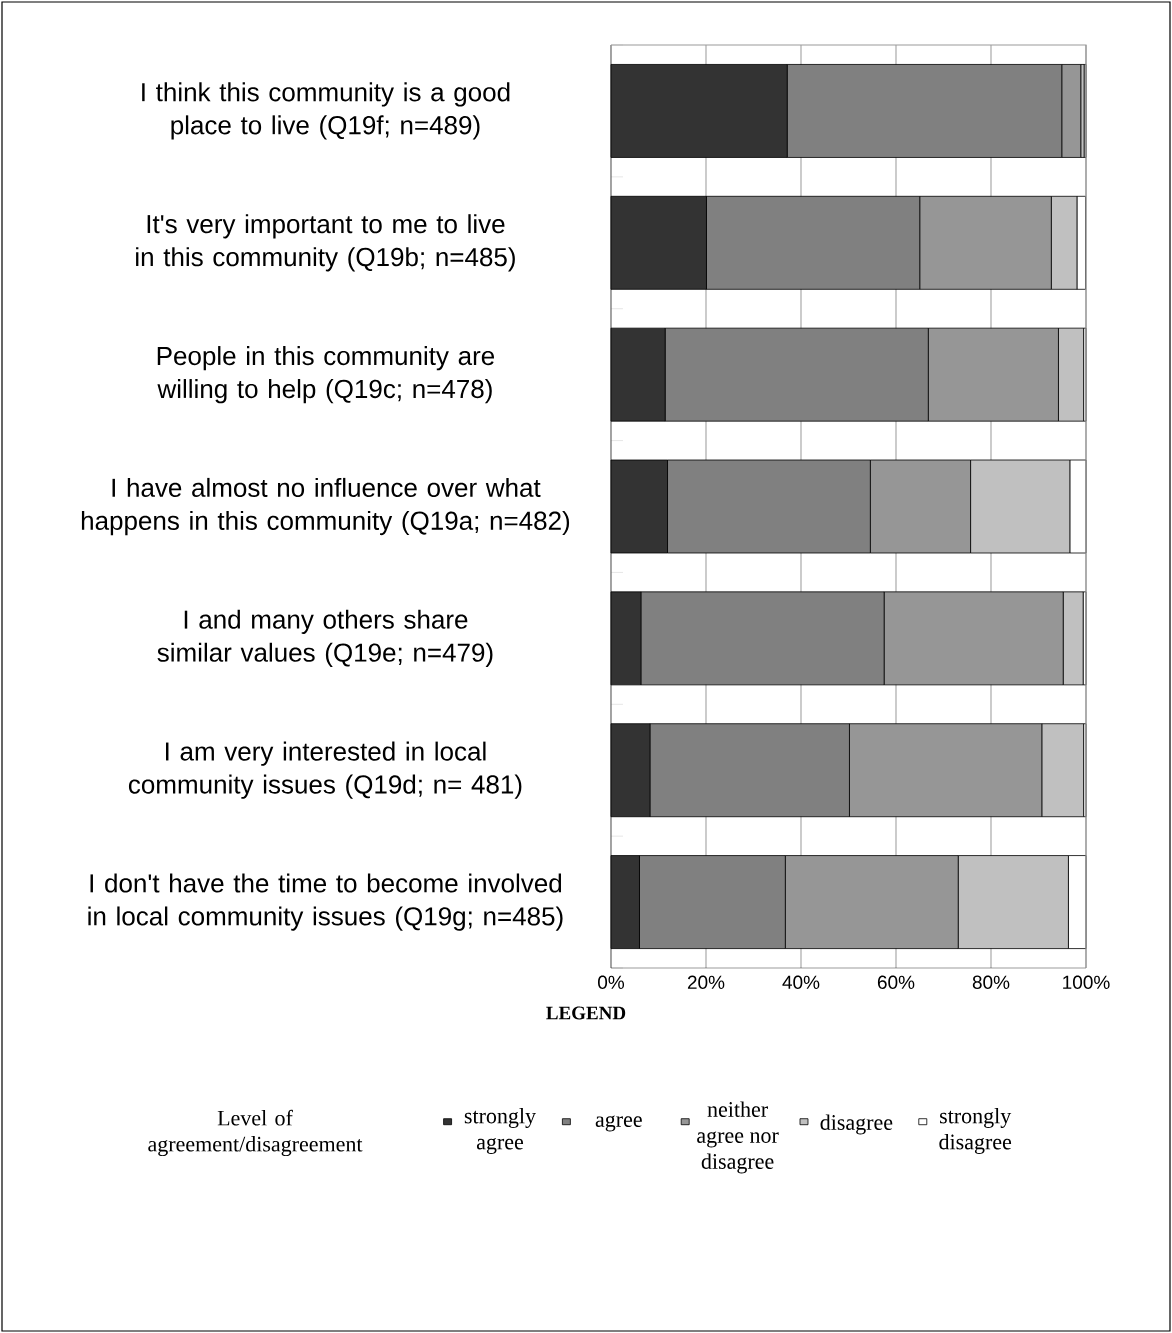 The image size is (1172, 1333). What do you see at coordinates (856, 1124) in the screenshot?
I see `legend-label: disagree` at bounding box center [856, 1124].